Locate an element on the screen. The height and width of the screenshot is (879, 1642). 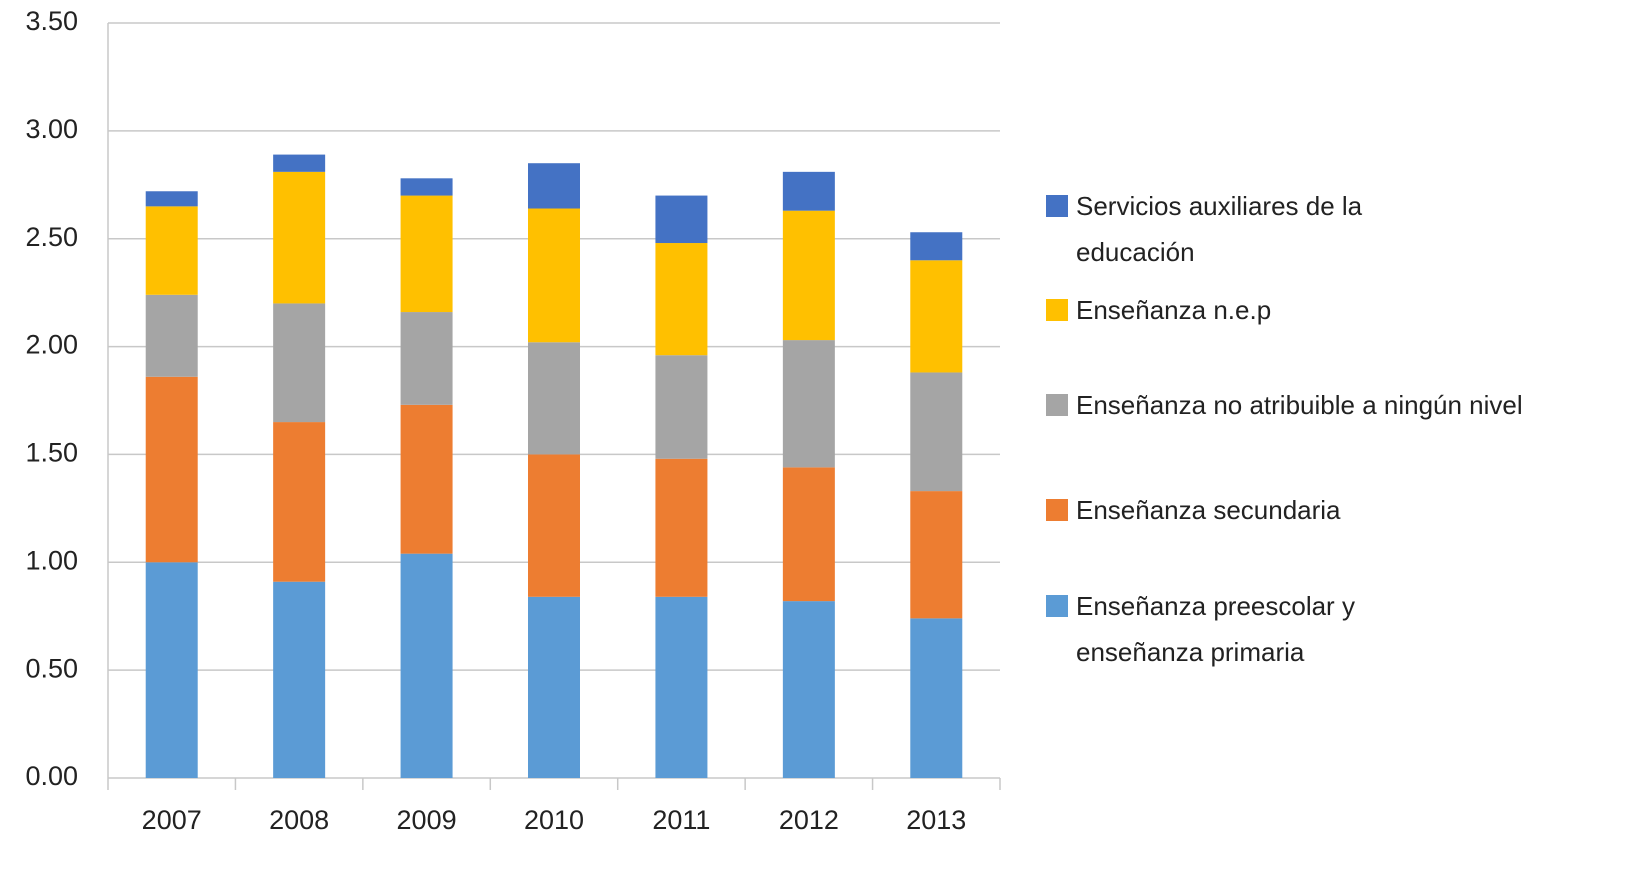
legend-label: Enseñanza n.e.p is located at coordinates (1174, 310).